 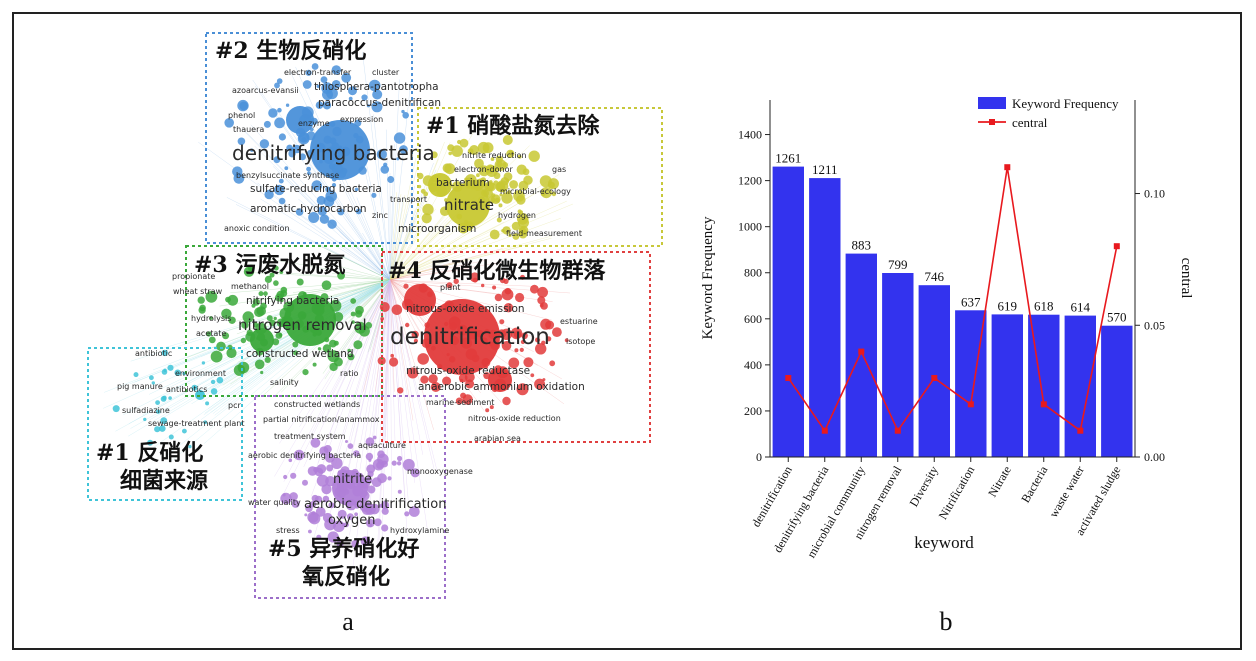 I want to click on network-keyword: pcr, so click(x=234, y=405).